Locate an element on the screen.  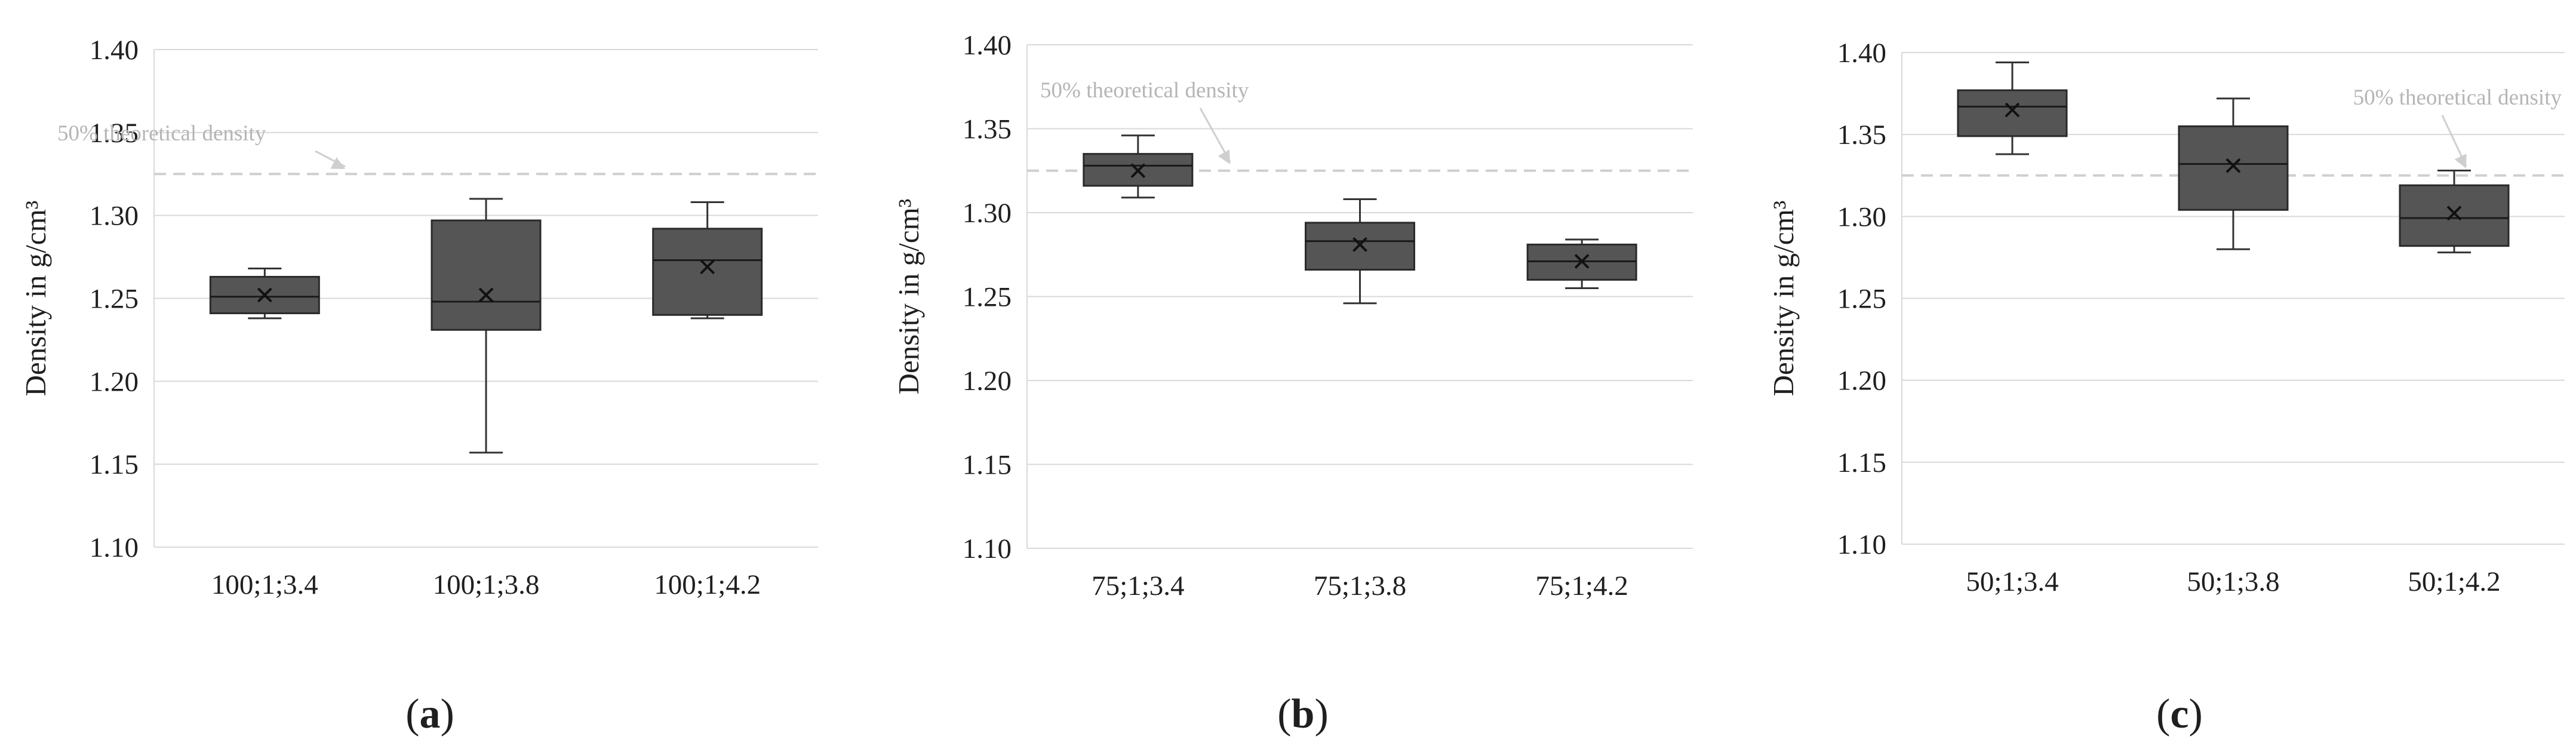
panel-letter: a is located at coordinates (430, 714).